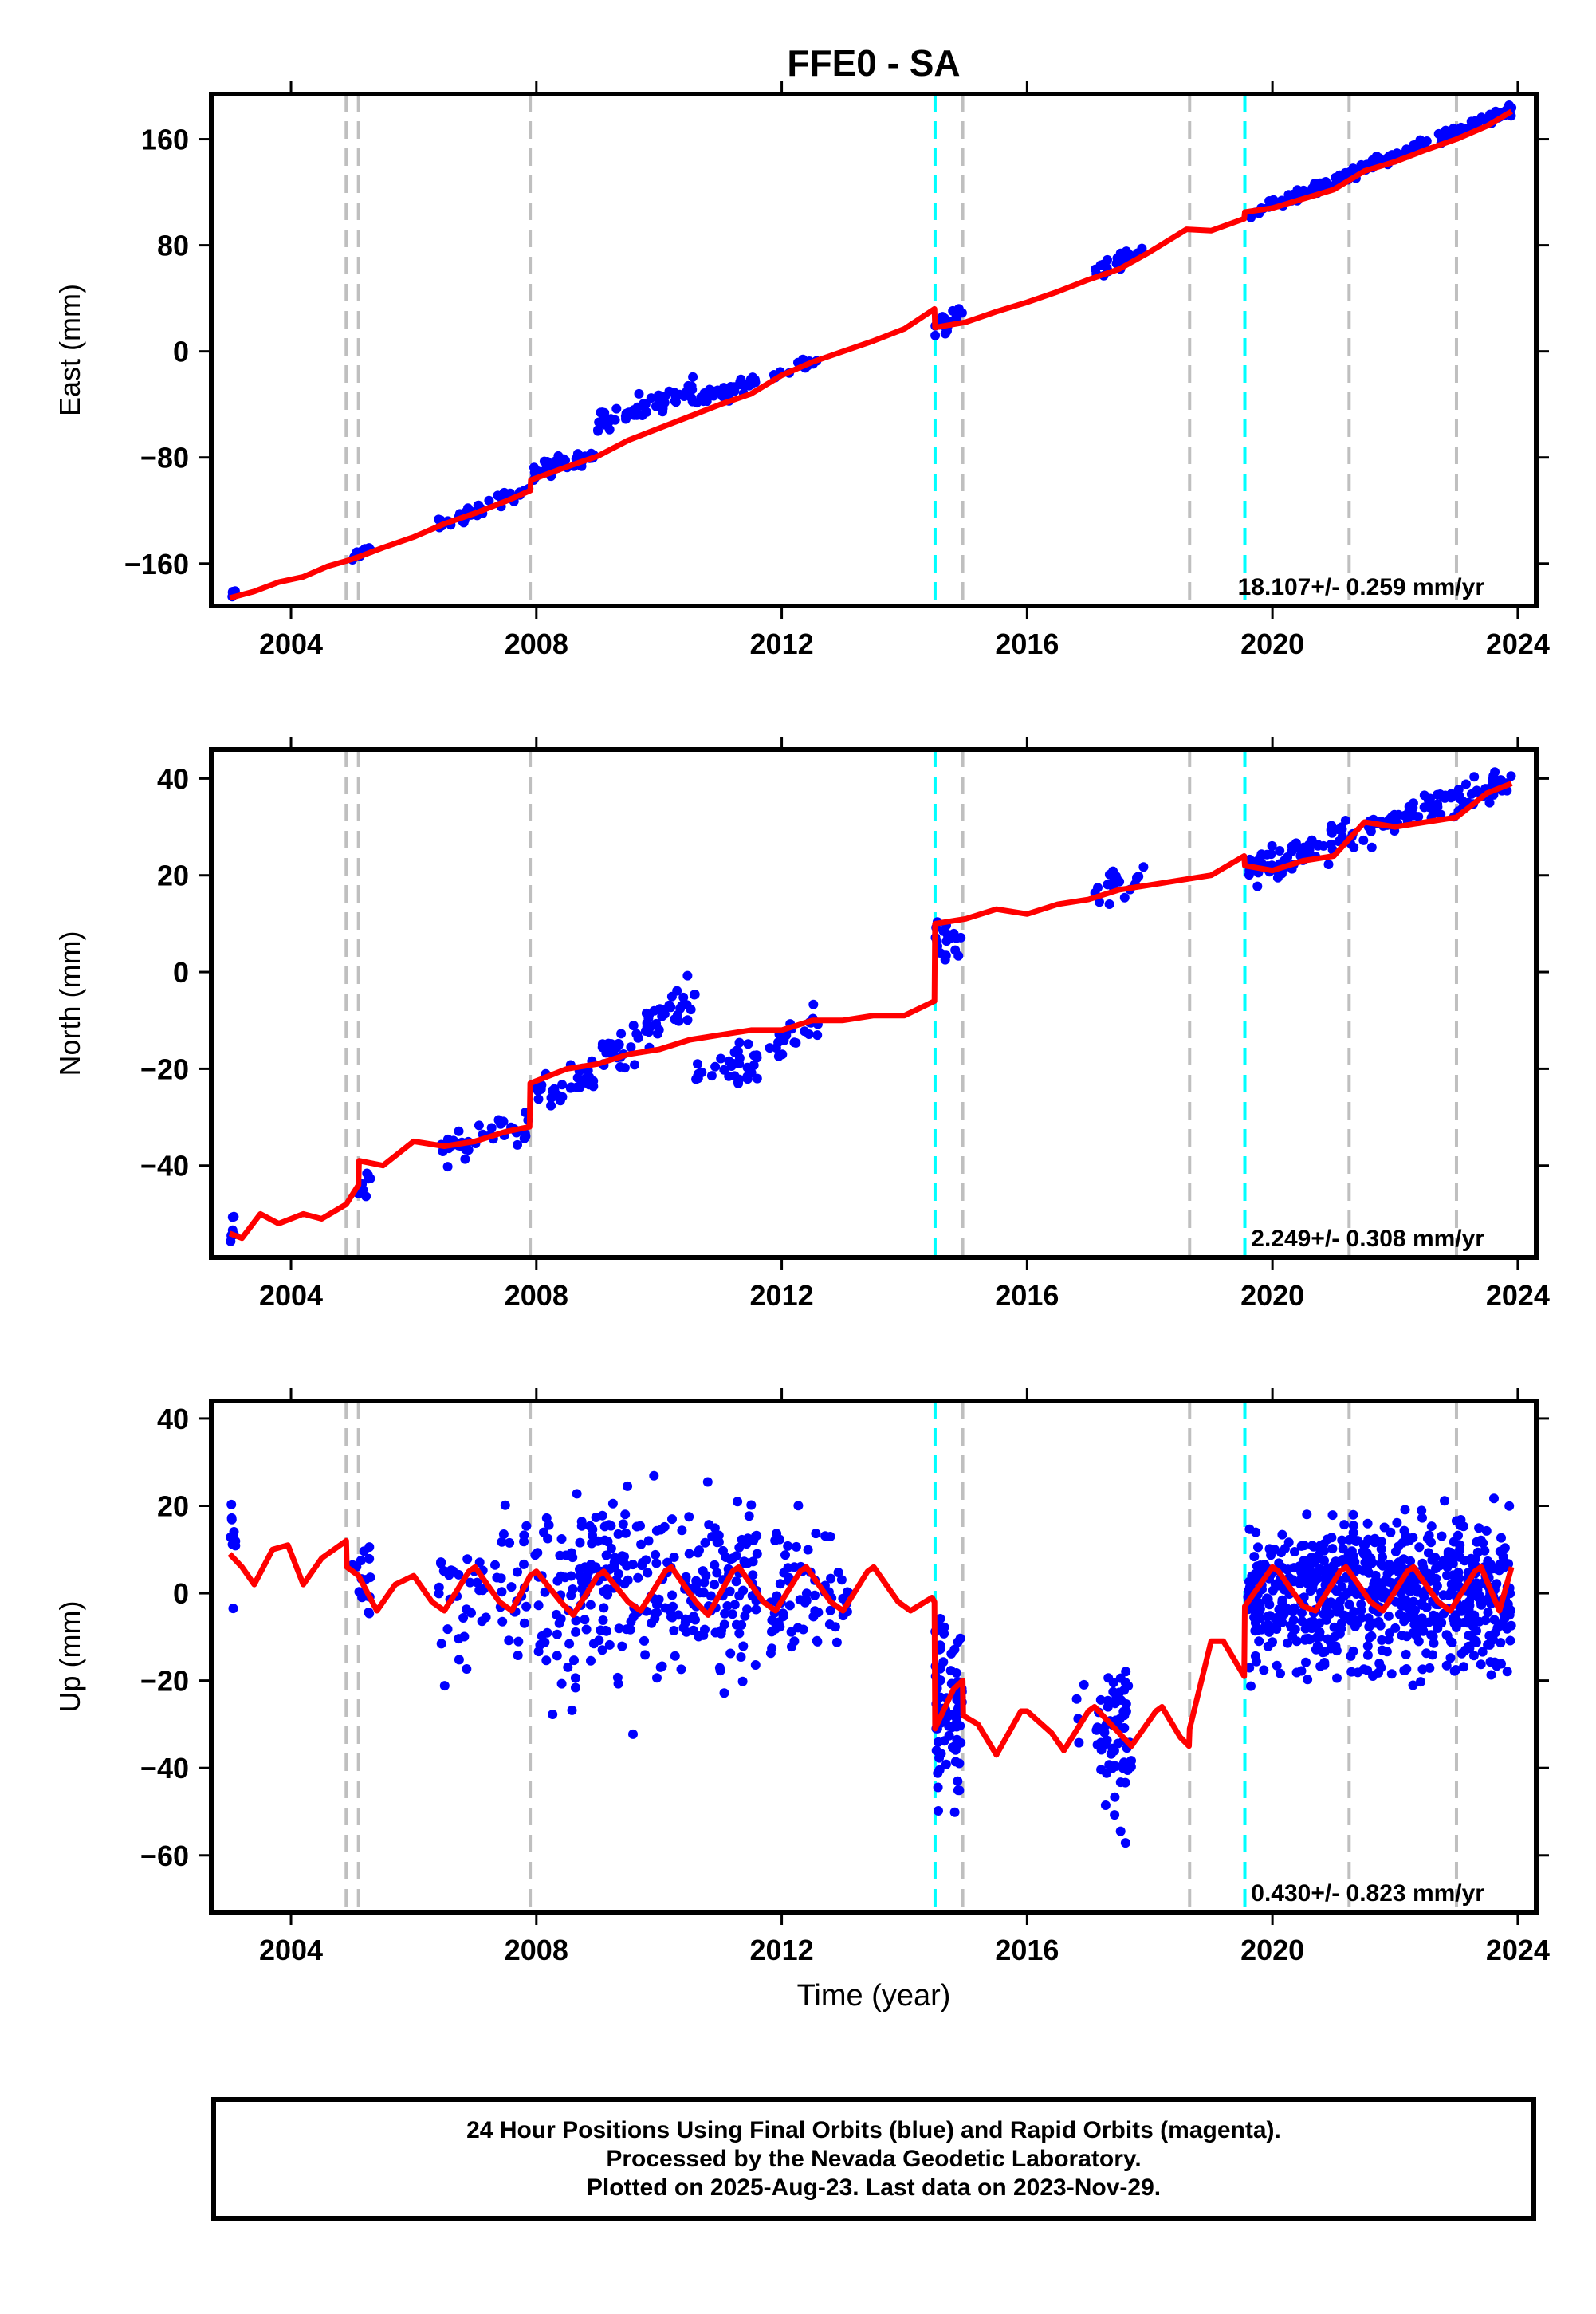 This screenshot has height=2314, width=1596. What do you see at coordinates (69, 1004) in the screenshot?
I see `y-axis-label: North (mm)` at bounding box center [69, 1004].